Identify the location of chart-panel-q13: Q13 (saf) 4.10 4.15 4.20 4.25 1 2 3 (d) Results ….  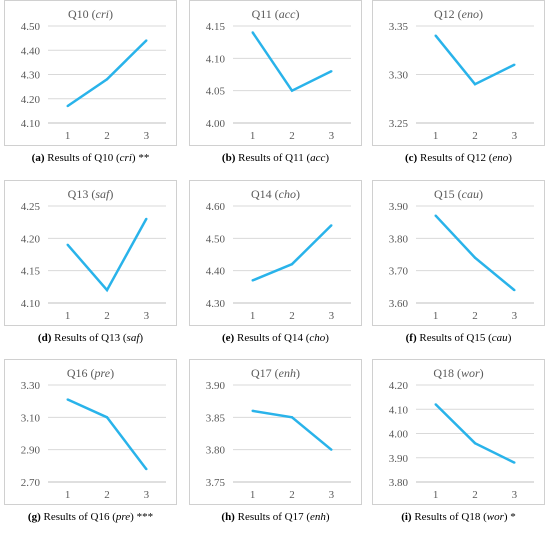
(90, 268).